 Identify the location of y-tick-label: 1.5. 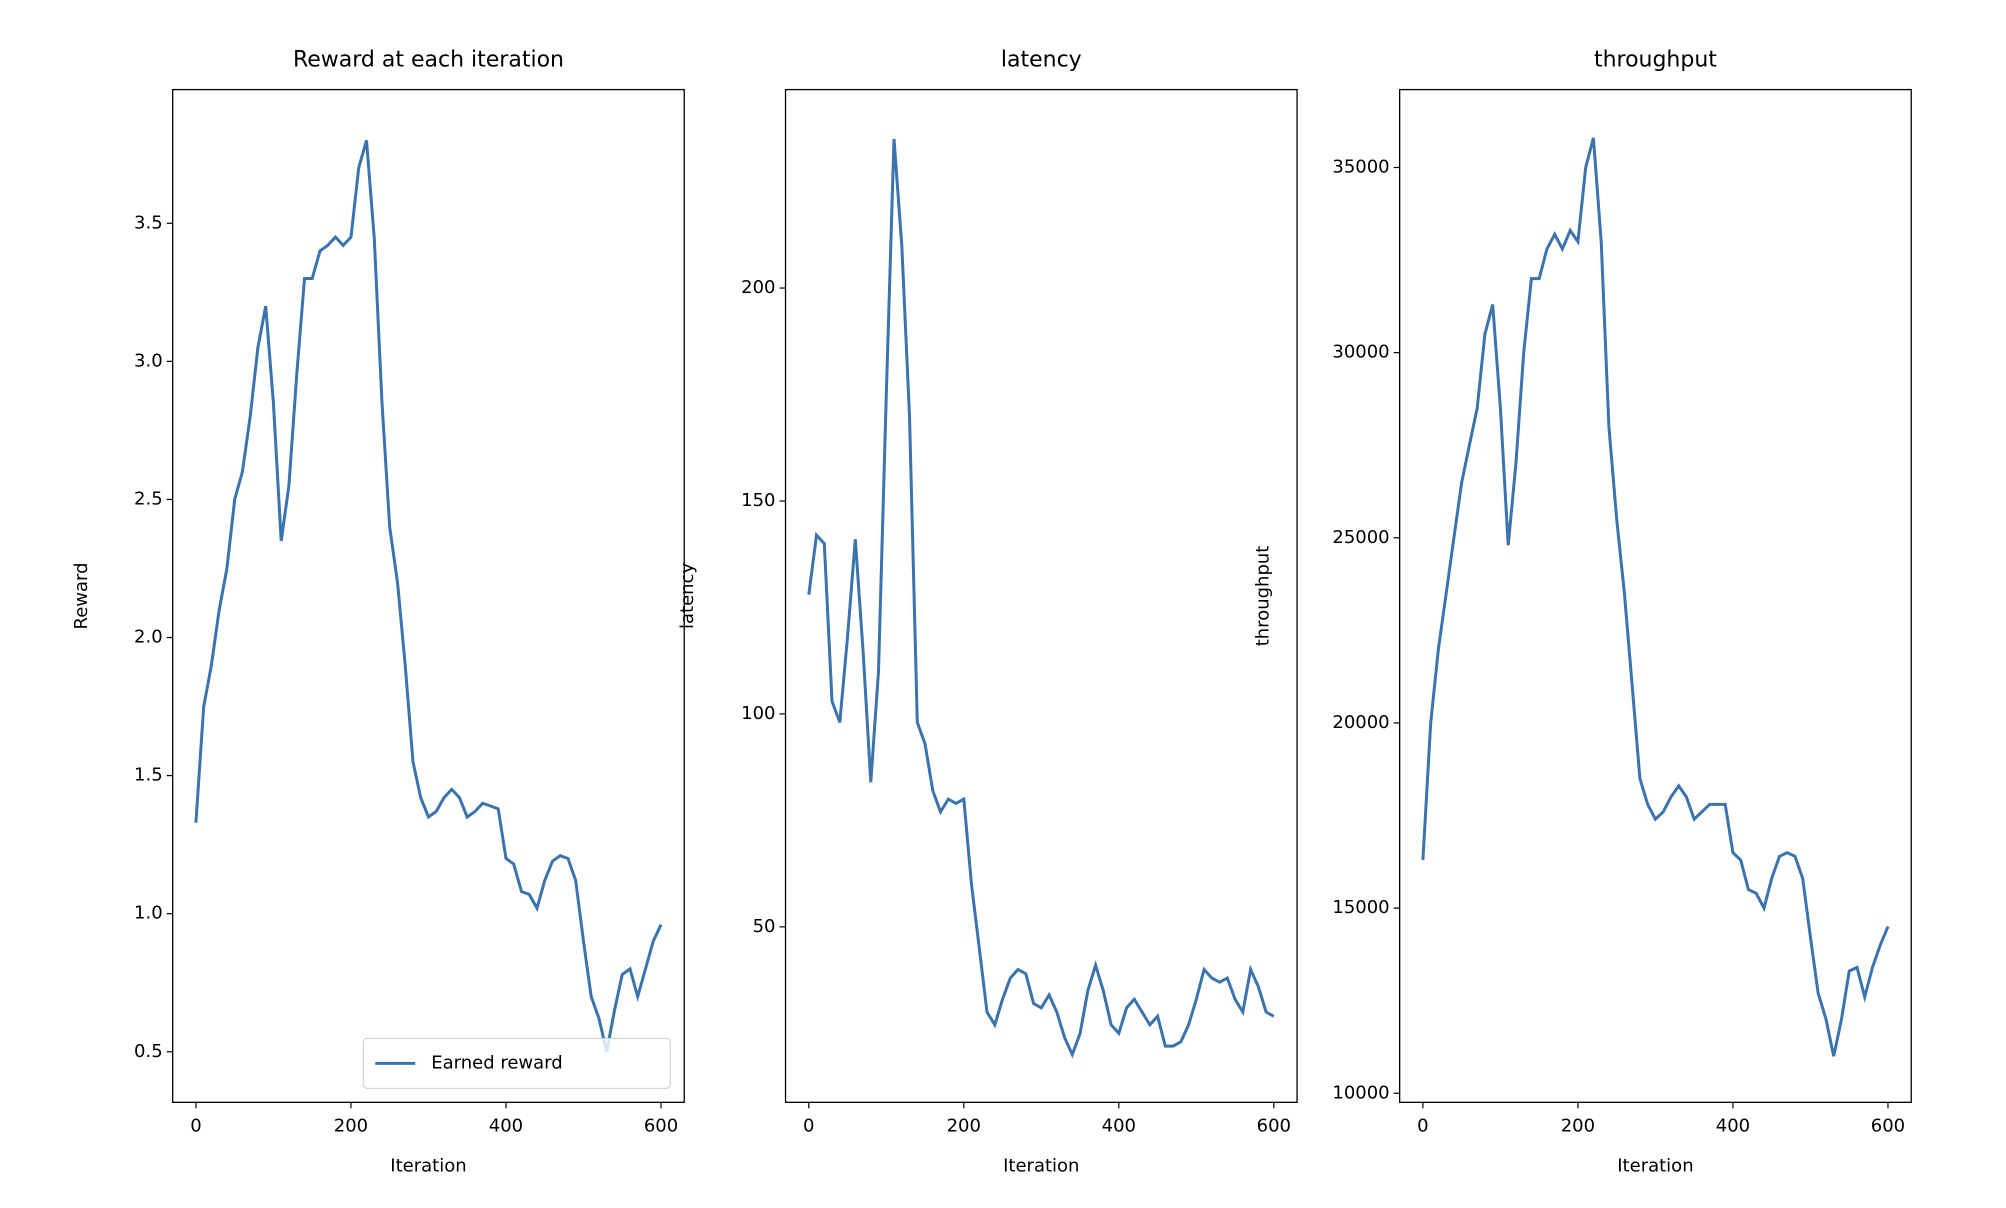
(148, 775).